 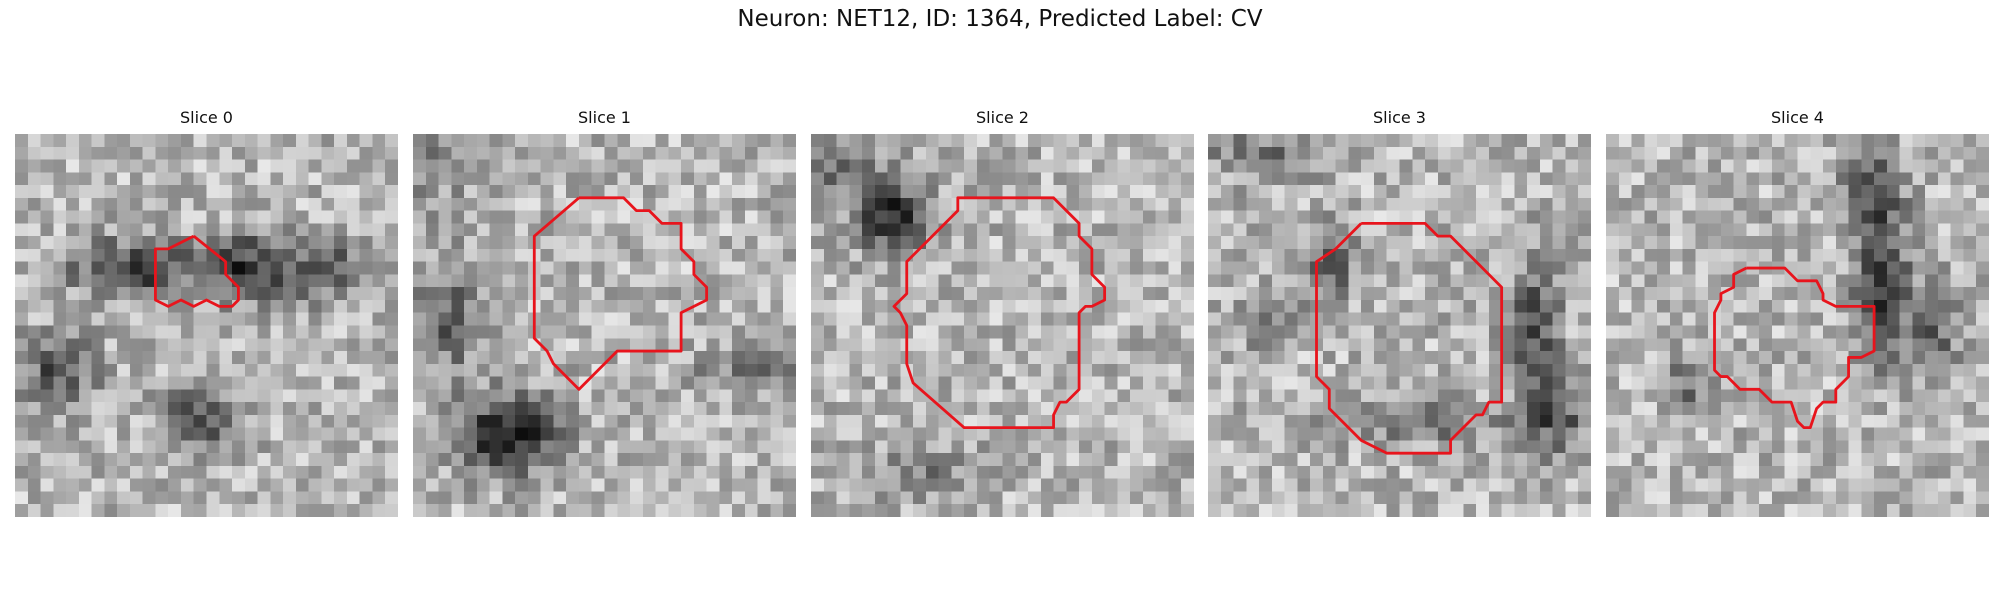 What do you see at coordinates (1797, 117) in the screenshot?
I see `slice-title: Slice 4` at bounding box center [1797, 117].